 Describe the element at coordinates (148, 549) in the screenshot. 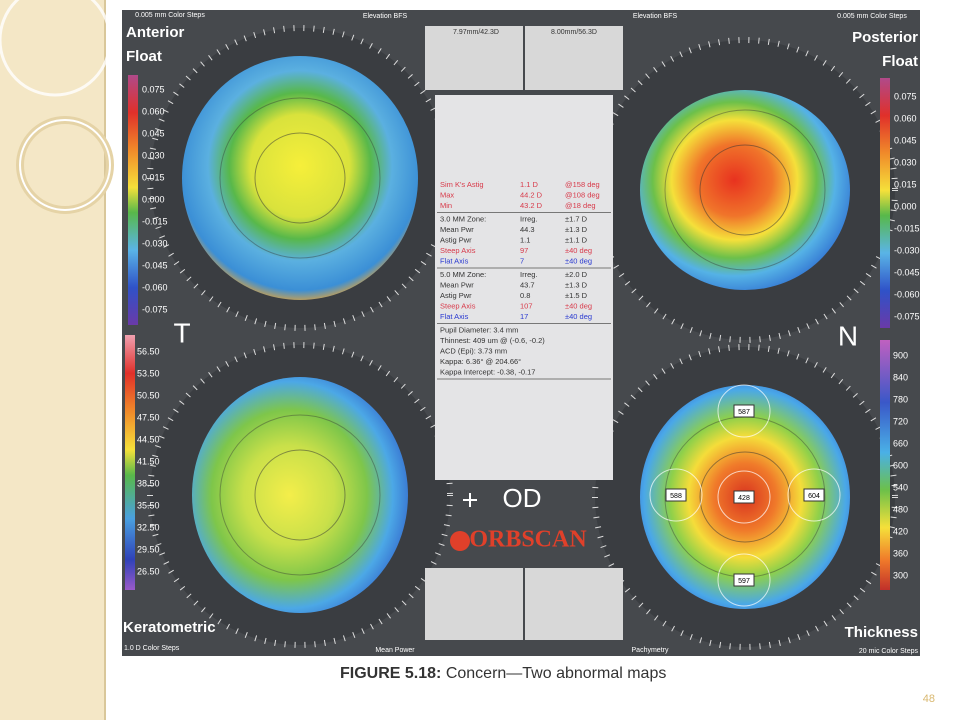

I see `scale-label: 29.50` at that location.